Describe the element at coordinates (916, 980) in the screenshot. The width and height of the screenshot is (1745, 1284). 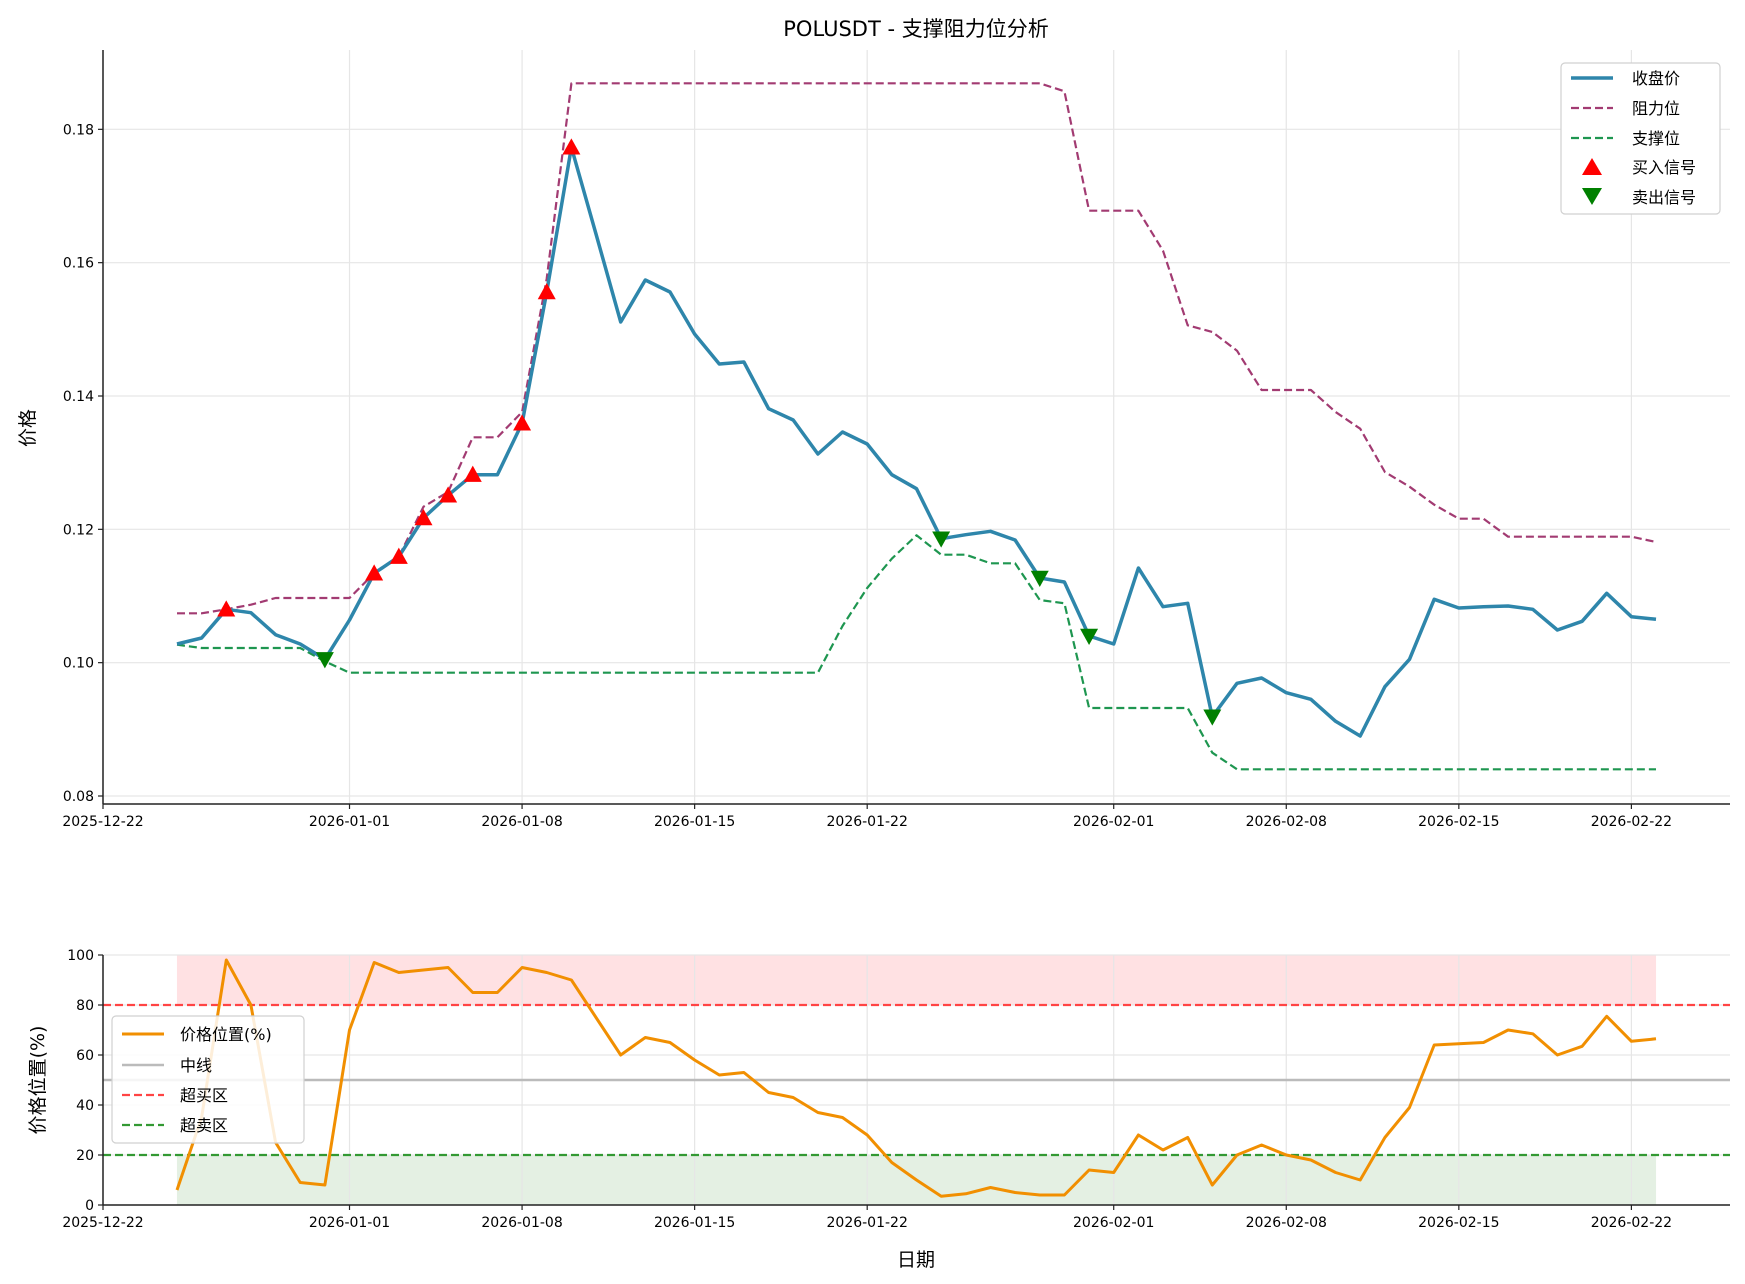
I see `zone-band` at that location.